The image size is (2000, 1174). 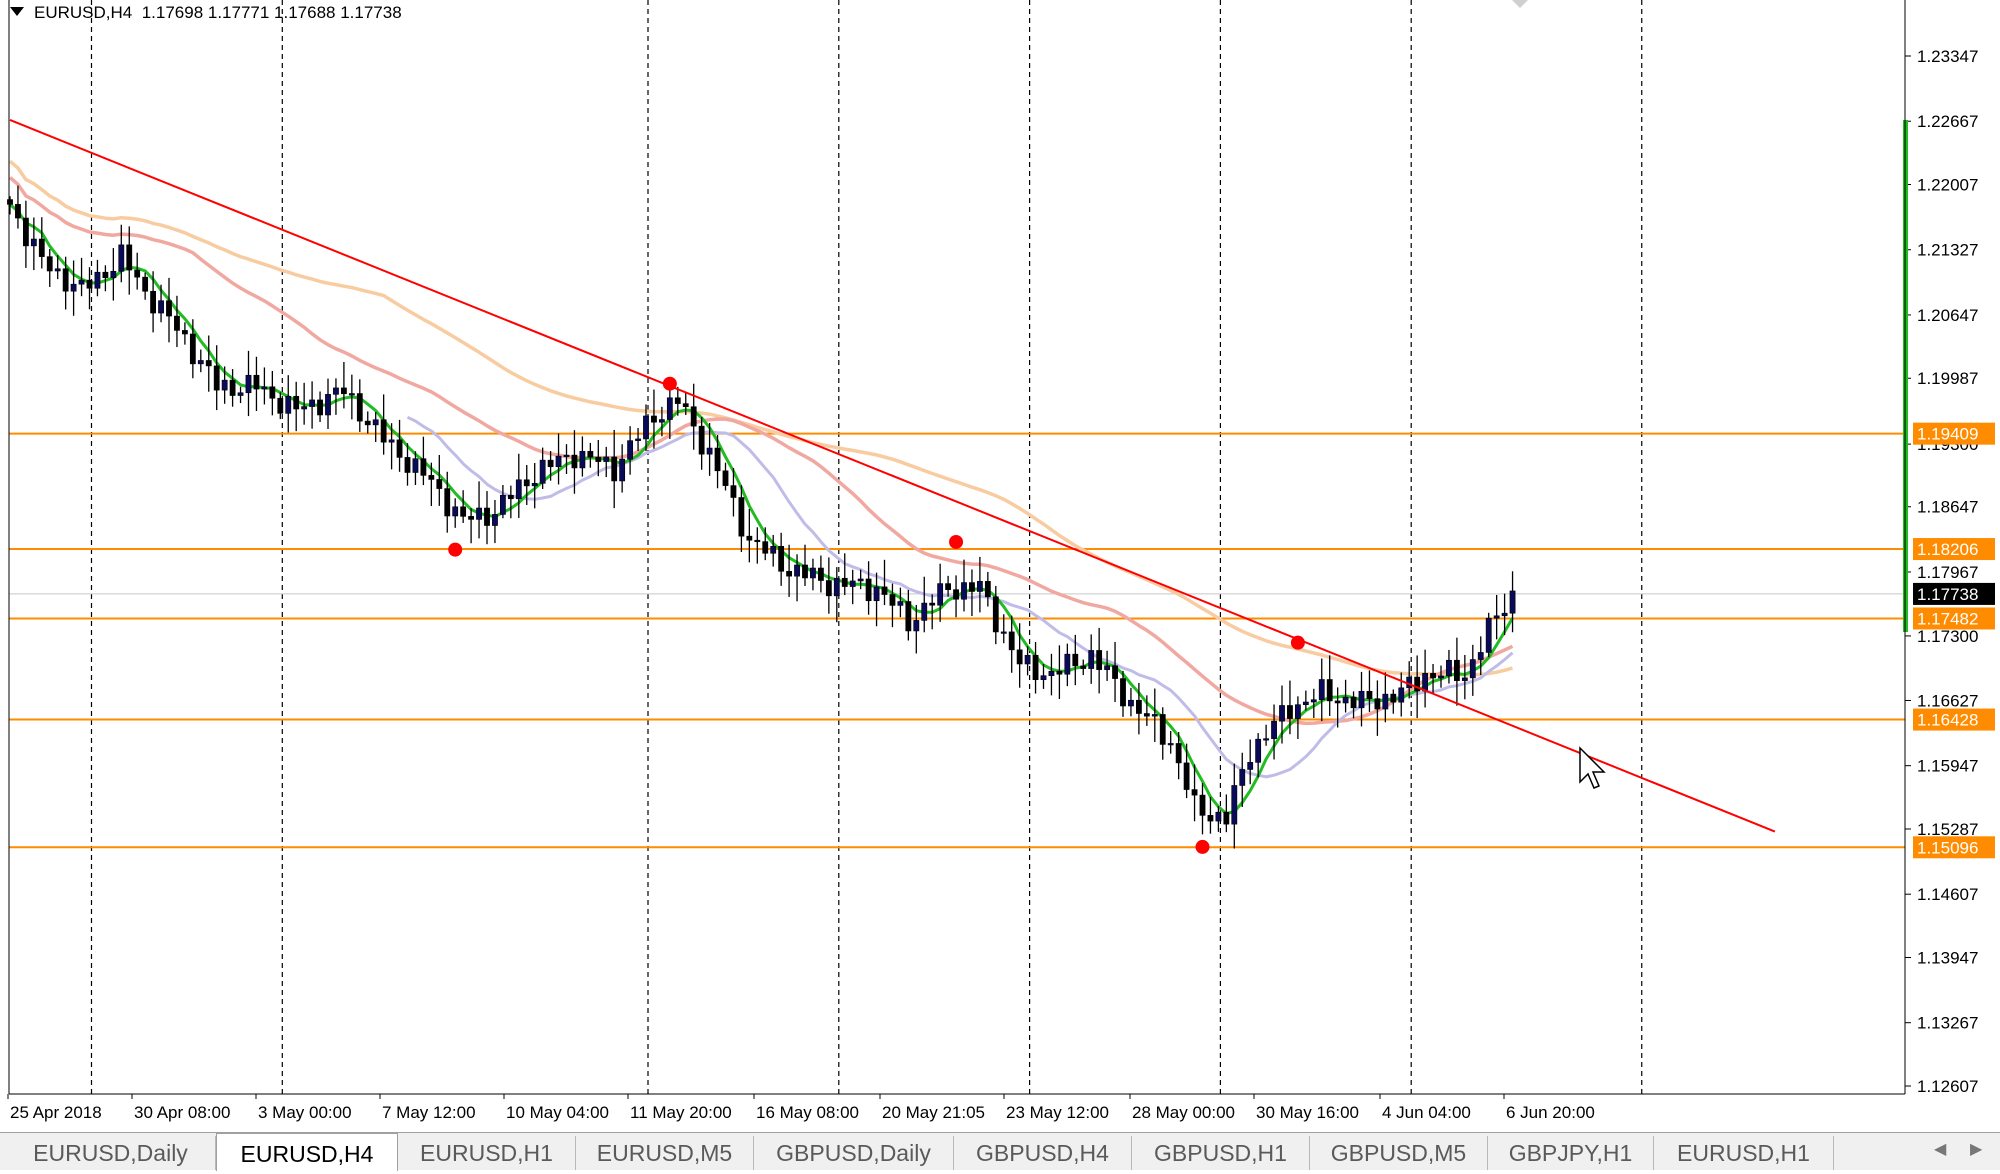 I want to click on price-tick-label: 1.16627, so click(x=1947, y=700).